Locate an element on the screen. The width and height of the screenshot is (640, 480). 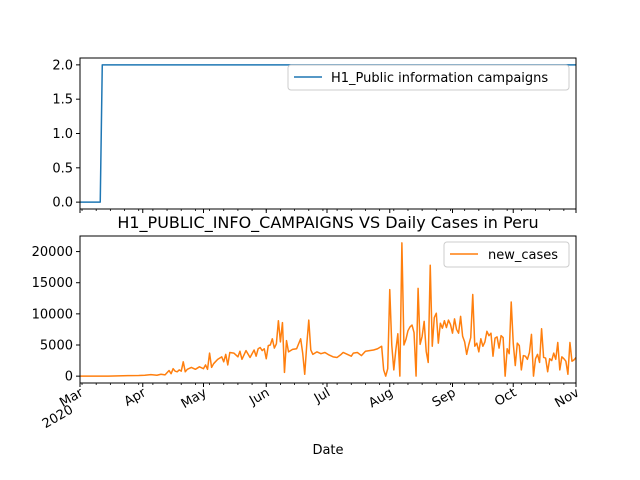
top-chart-legend-box is located at coordinates (428, 77).